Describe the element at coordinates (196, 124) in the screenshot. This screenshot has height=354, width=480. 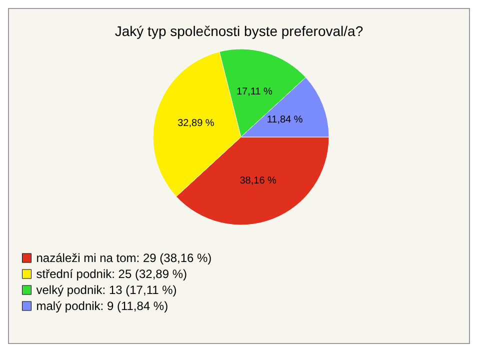
I see `data-label: 32,89 %` at that location.